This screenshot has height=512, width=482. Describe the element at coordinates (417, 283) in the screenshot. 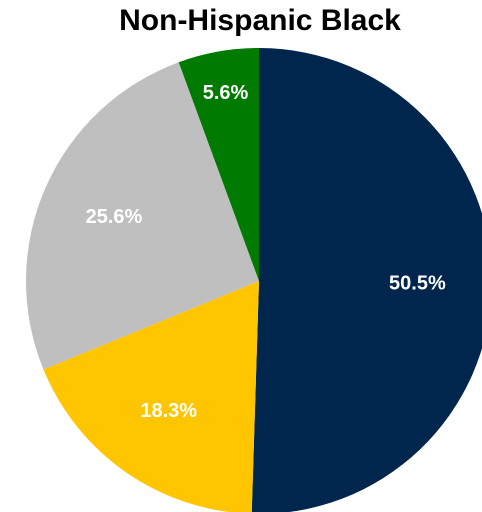

I see `slice-label-0: 50.5%` at that location.